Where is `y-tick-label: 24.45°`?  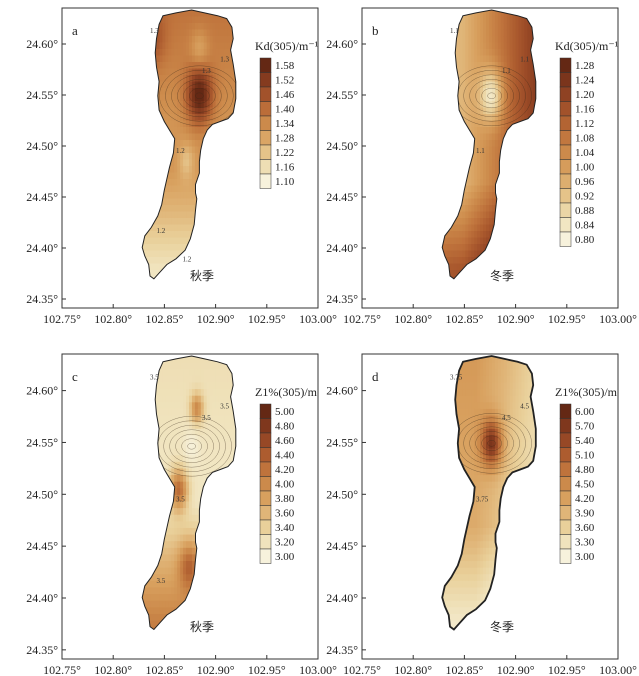
y-tick-label: 24.45° is located at coordinates (42, 197).